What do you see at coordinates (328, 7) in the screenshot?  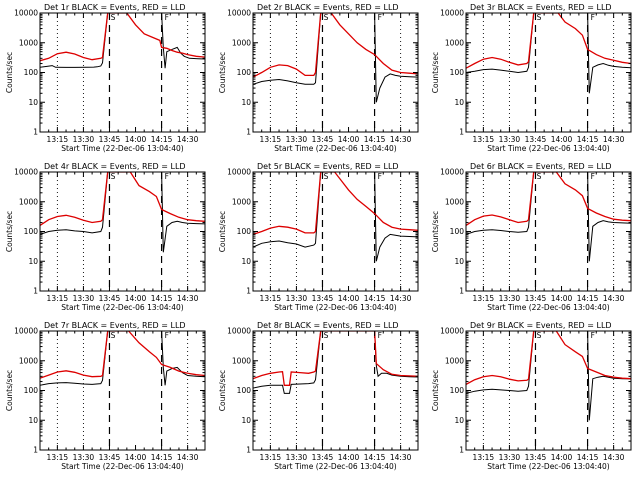 I see `panel-title: Det 2r BLACK = Events, RED = LLD` at bounding box center [328, 7].